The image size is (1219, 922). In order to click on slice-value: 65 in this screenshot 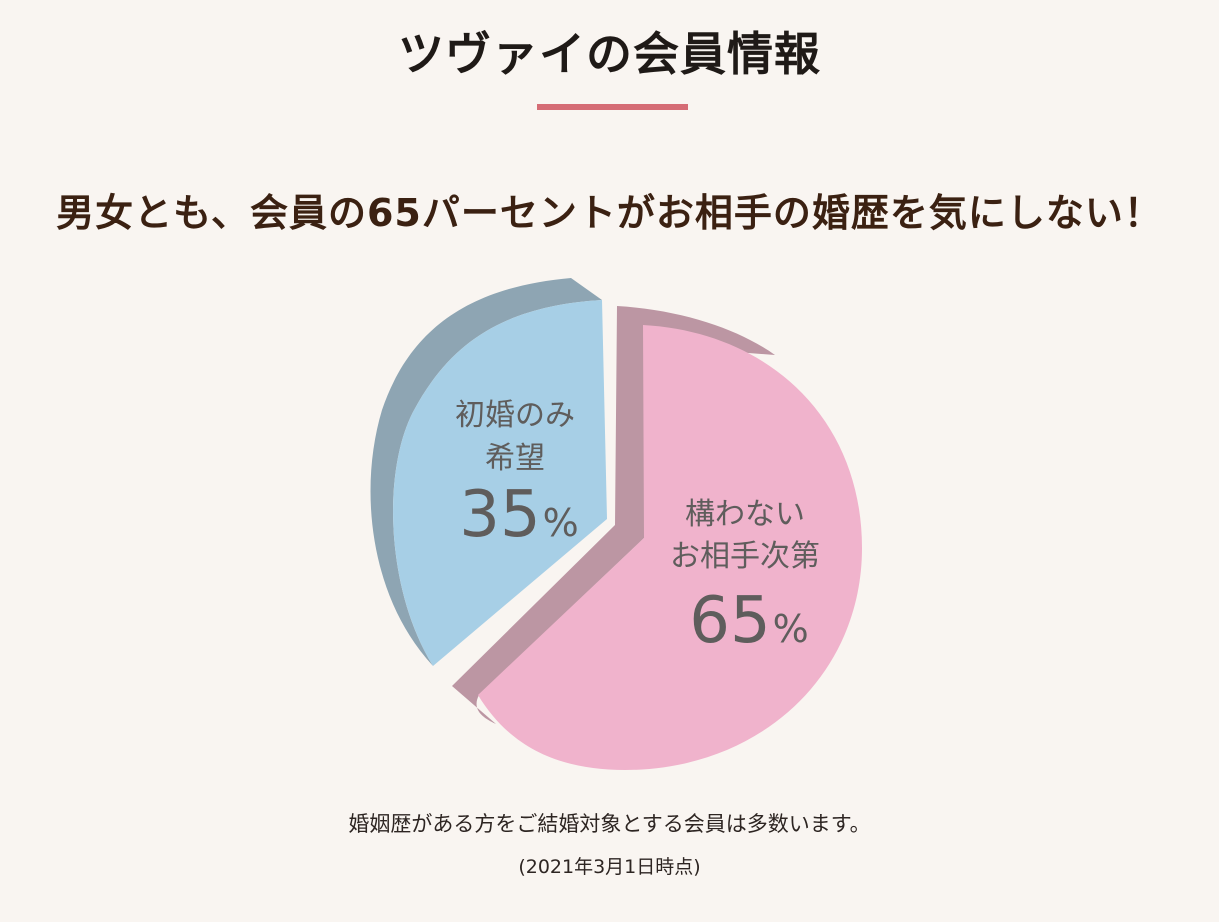, I will do `click(729, 621)`.